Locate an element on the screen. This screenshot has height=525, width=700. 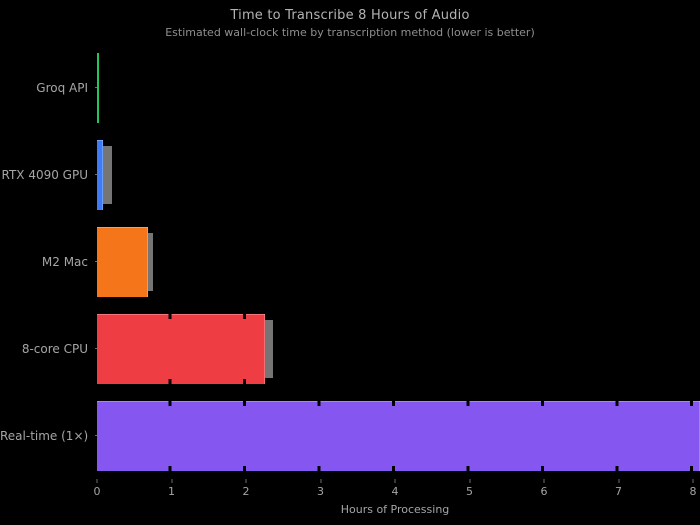
category-label: 8-core CPU is located at coordinates (54, 348).